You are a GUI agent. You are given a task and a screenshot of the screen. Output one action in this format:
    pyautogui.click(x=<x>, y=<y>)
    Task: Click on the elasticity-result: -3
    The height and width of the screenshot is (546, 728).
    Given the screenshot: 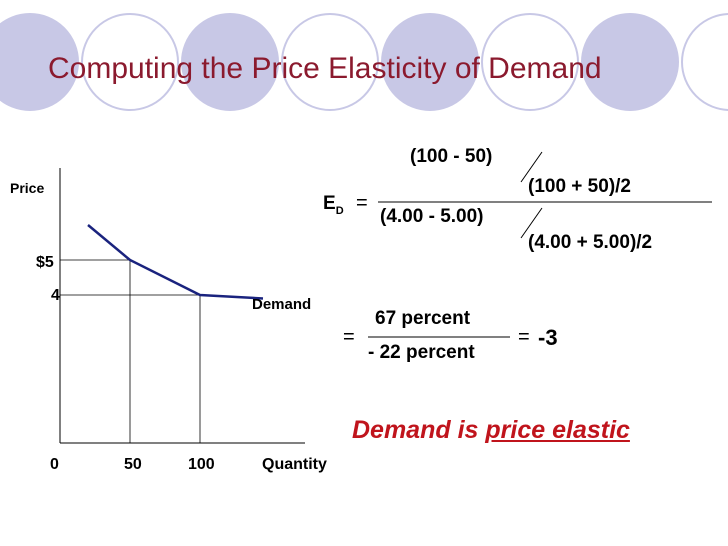 What is the action you would take?
    pyautogui.click(x=548, y=337)
    